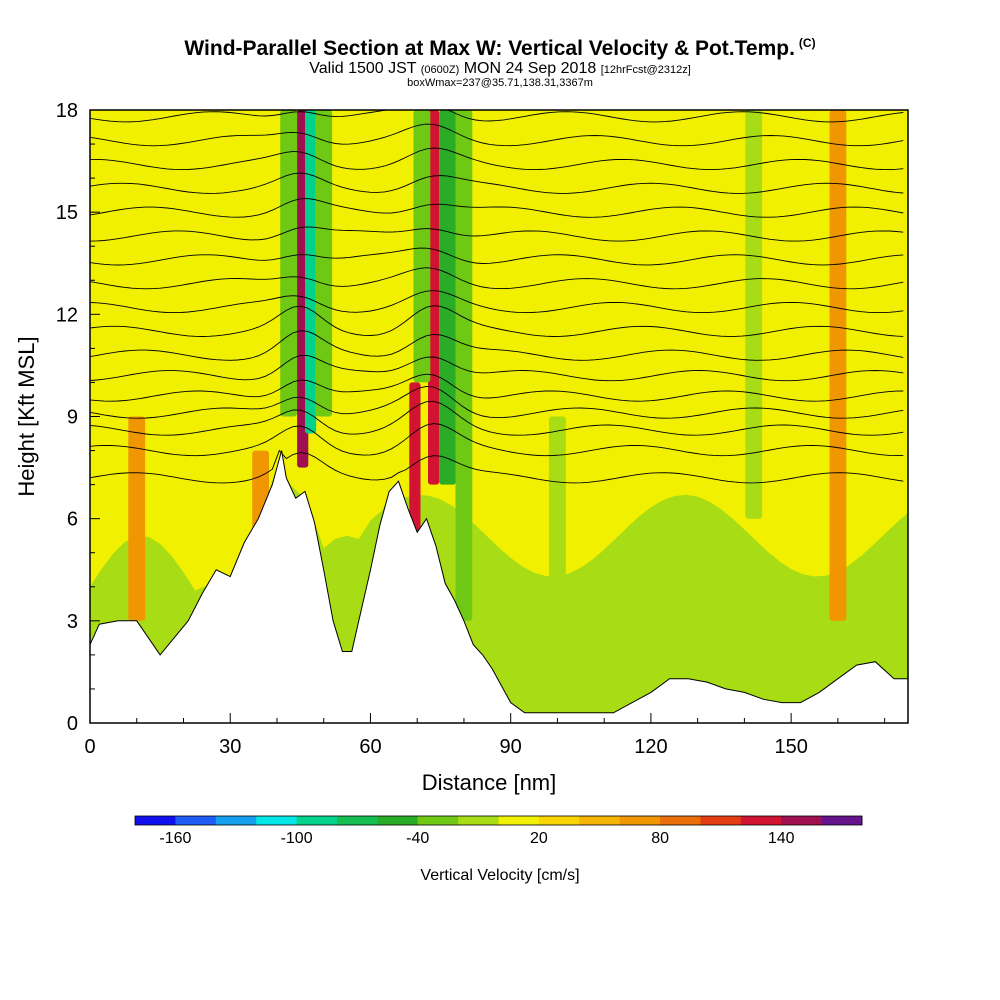  Describe the element at coordinates (499, 875) in the screenshot. I see `colorbar-title: Vertical Velocity [cm/s]` at that location.